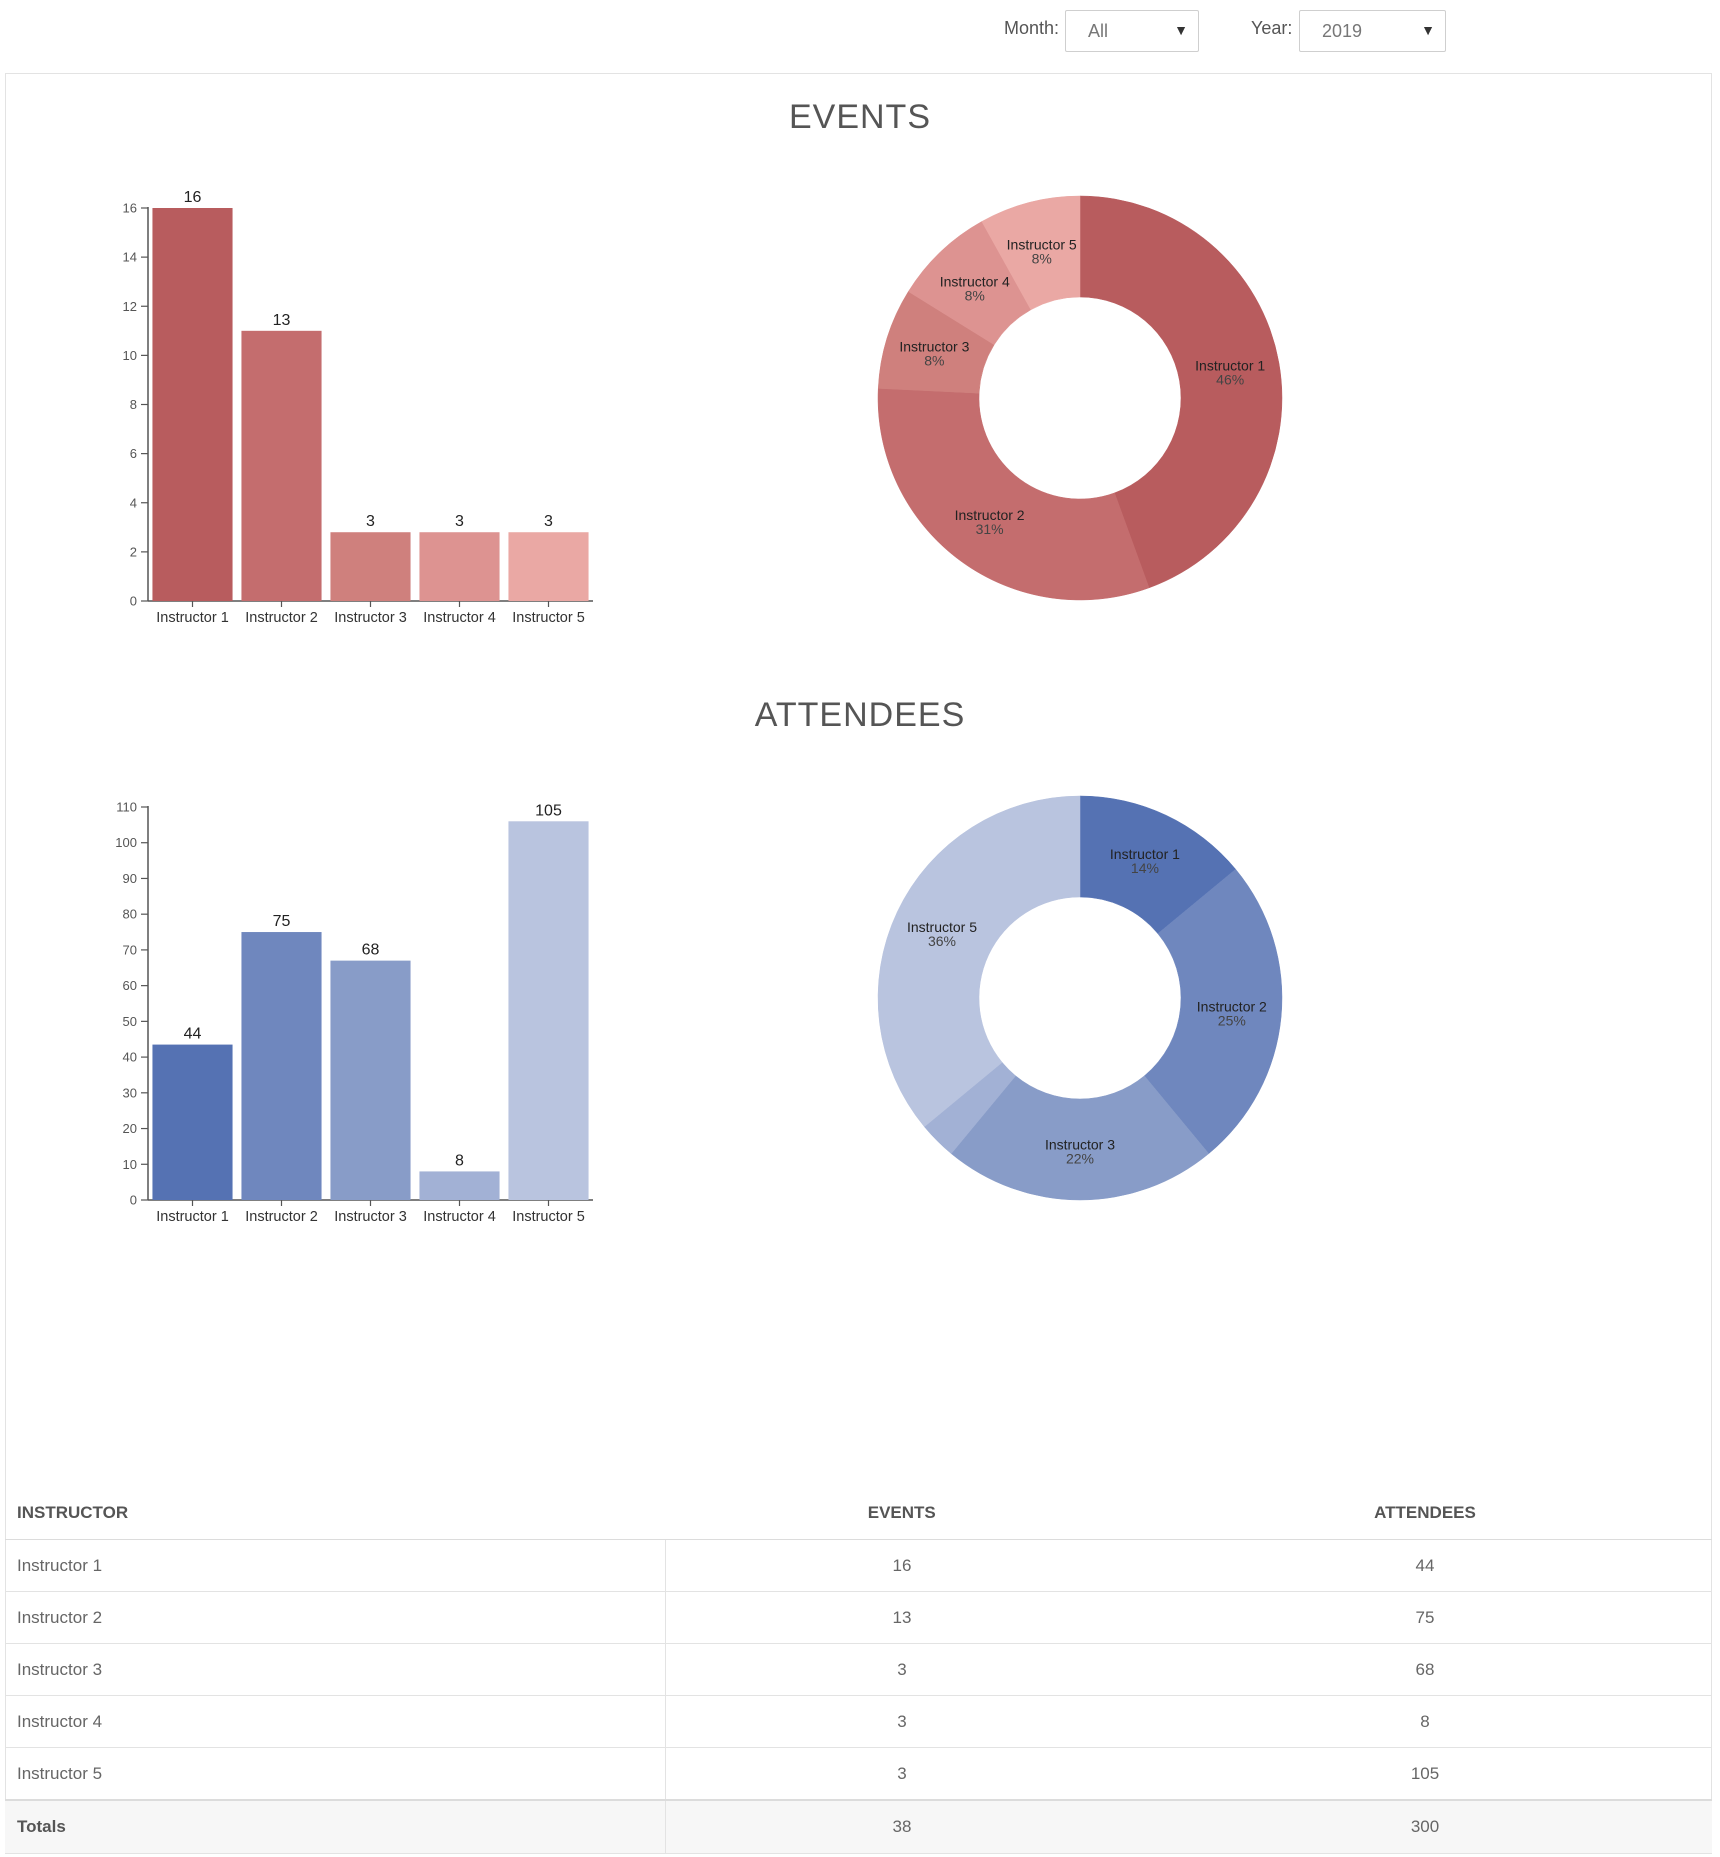 This screenshot has width=1720, height=1857. I want to click on y-tick-label: 20, so click(130, 1128).